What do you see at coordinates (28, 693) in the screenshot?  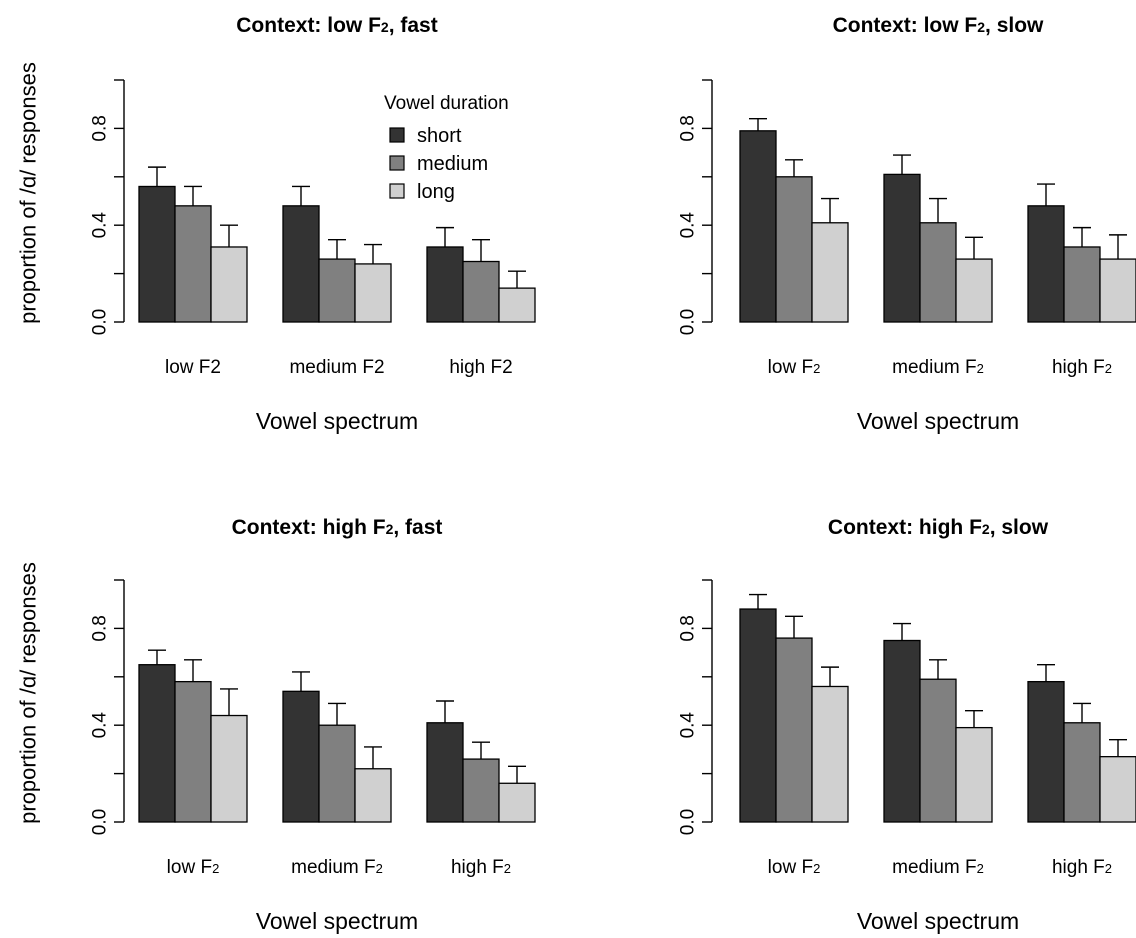 I see `y-axis-label: proportion of /ɑ/ responses` at bounding box center [28, 693].